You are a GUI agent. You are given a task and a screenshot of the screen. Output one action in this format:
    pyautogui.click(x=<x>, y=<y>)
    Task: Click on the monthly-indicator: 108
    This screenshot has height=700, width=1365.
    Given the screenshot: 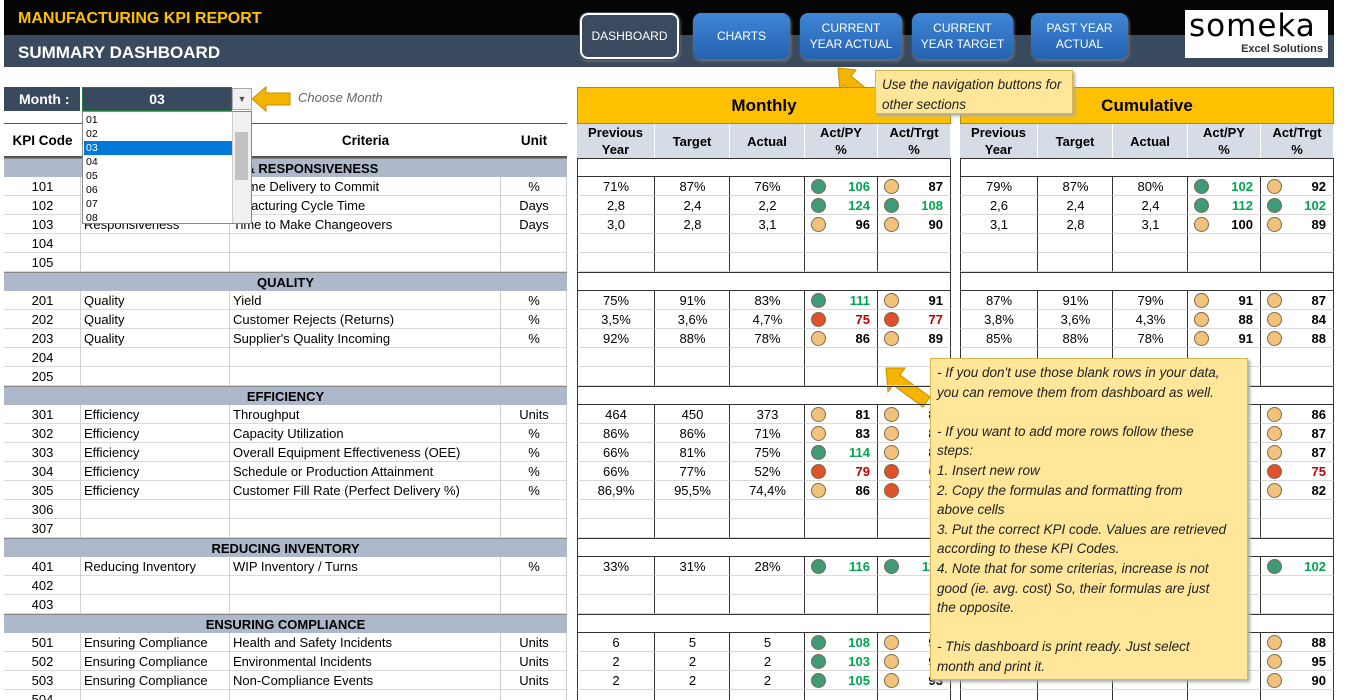 What is the action you would take?
    pyautogui.click(x=859, y=642)
    